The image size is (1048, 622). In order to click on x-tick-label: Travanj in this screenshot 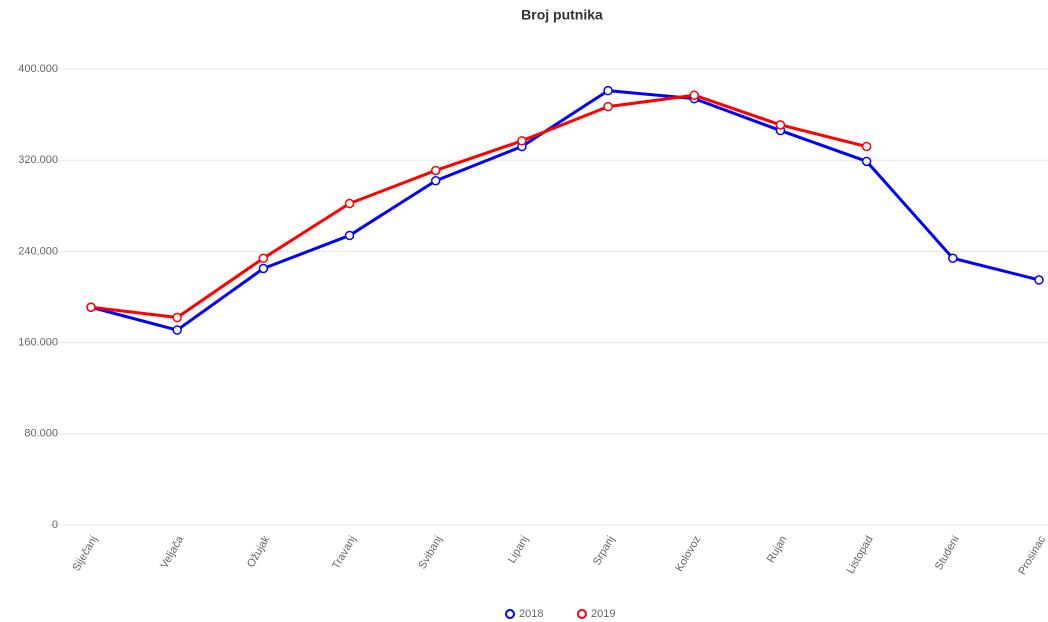, I will do `click(344, 552)`.